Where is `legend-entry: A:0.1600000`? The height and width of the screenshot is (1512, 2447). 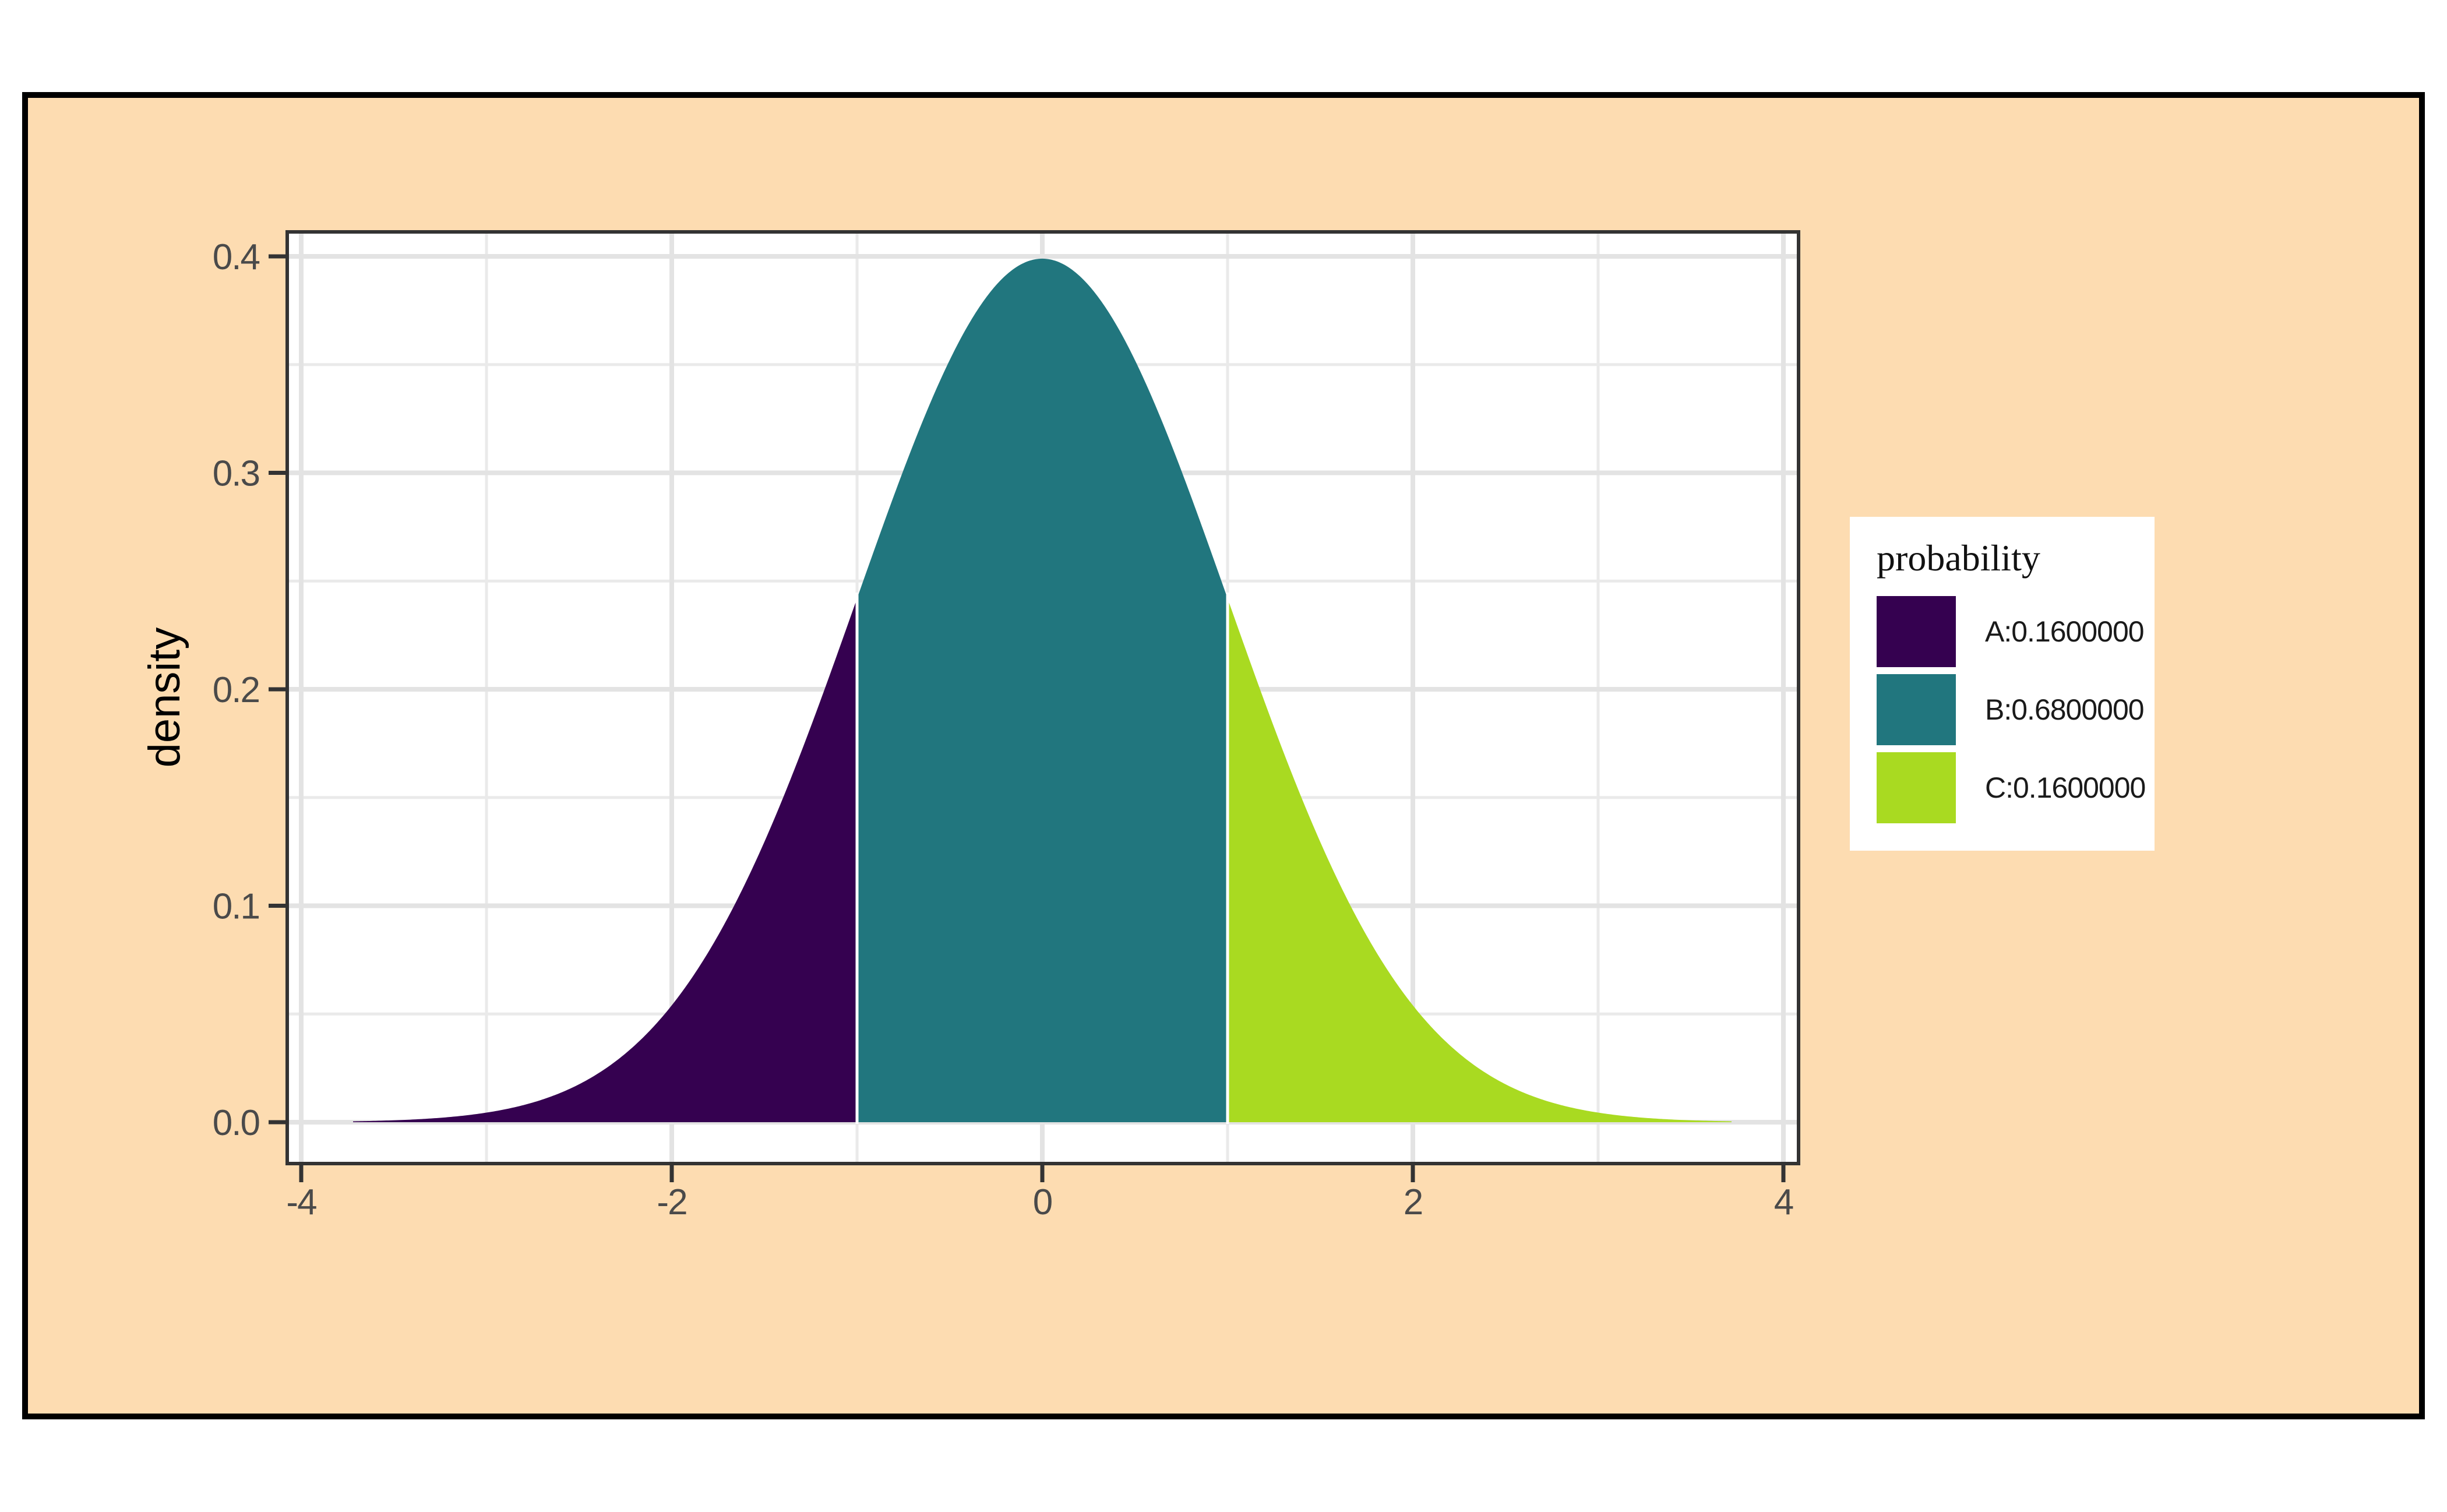 legend-entry: A:0.1600000 is located at coordinates (2016, 632).